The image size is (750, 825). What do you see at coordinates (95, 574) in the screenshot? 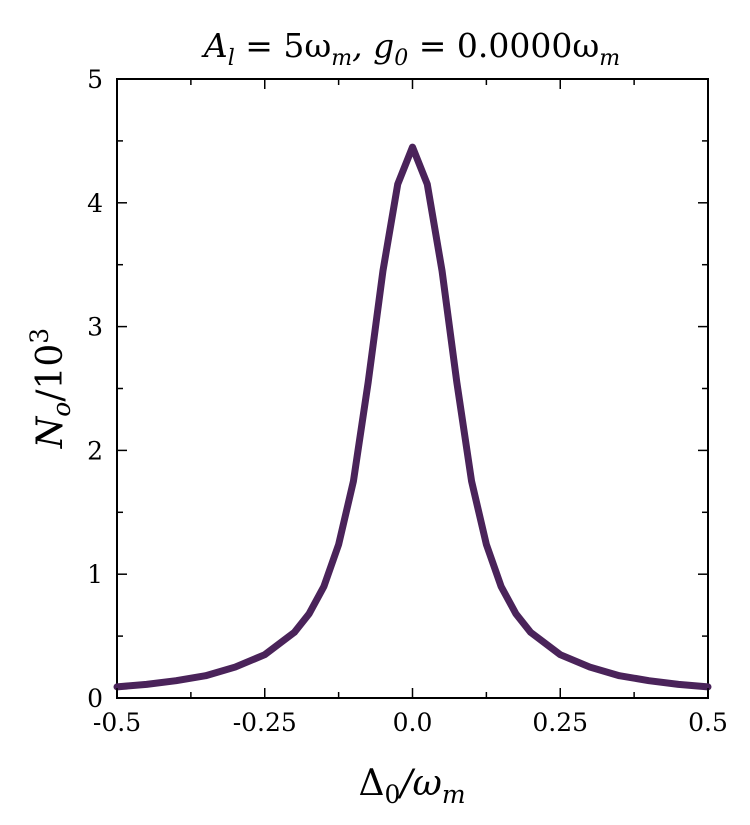
I see `y-tick-label: 1` at bounding box center [95, 574].